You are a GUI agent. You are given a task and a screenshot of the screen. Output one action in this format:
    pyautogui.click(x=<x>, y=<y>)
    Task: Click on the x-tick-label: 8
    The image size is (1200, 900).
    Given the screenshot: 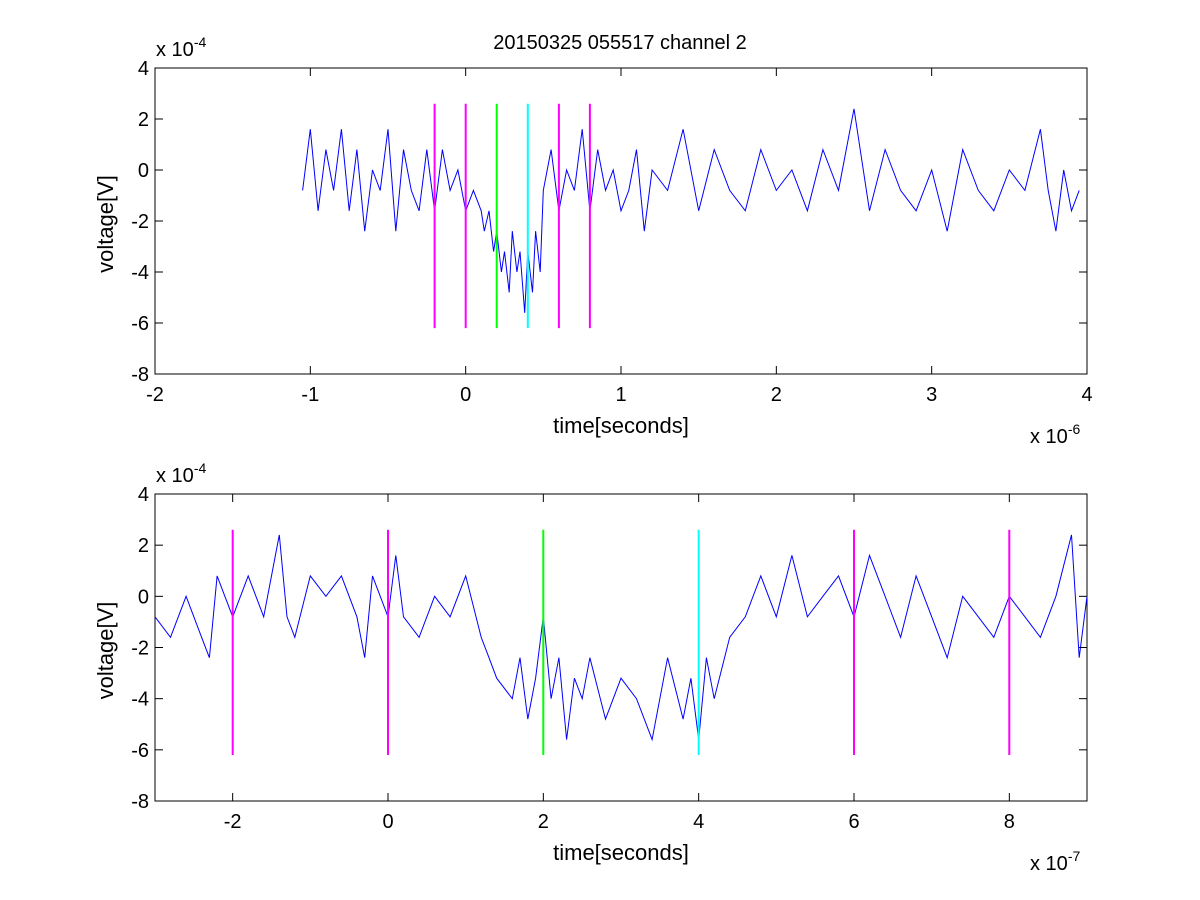 What is the action you would take?
    pyautogui.click(x=1009, y=822)
    